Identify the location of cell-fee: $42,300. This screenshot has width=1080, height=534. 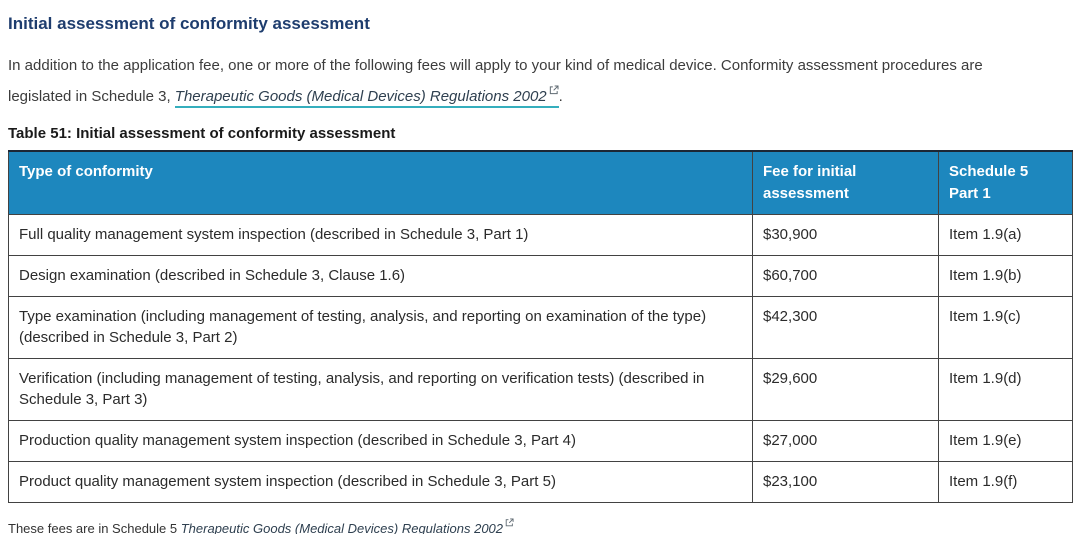
(845, 327).